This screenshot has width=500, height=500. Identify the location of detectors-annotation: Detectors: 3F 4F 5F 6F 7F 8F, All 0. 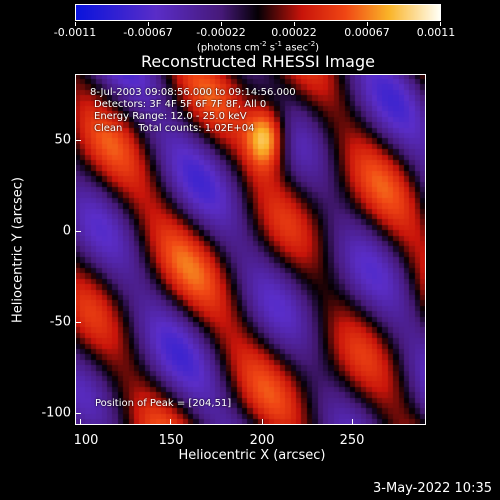
(180, 104).